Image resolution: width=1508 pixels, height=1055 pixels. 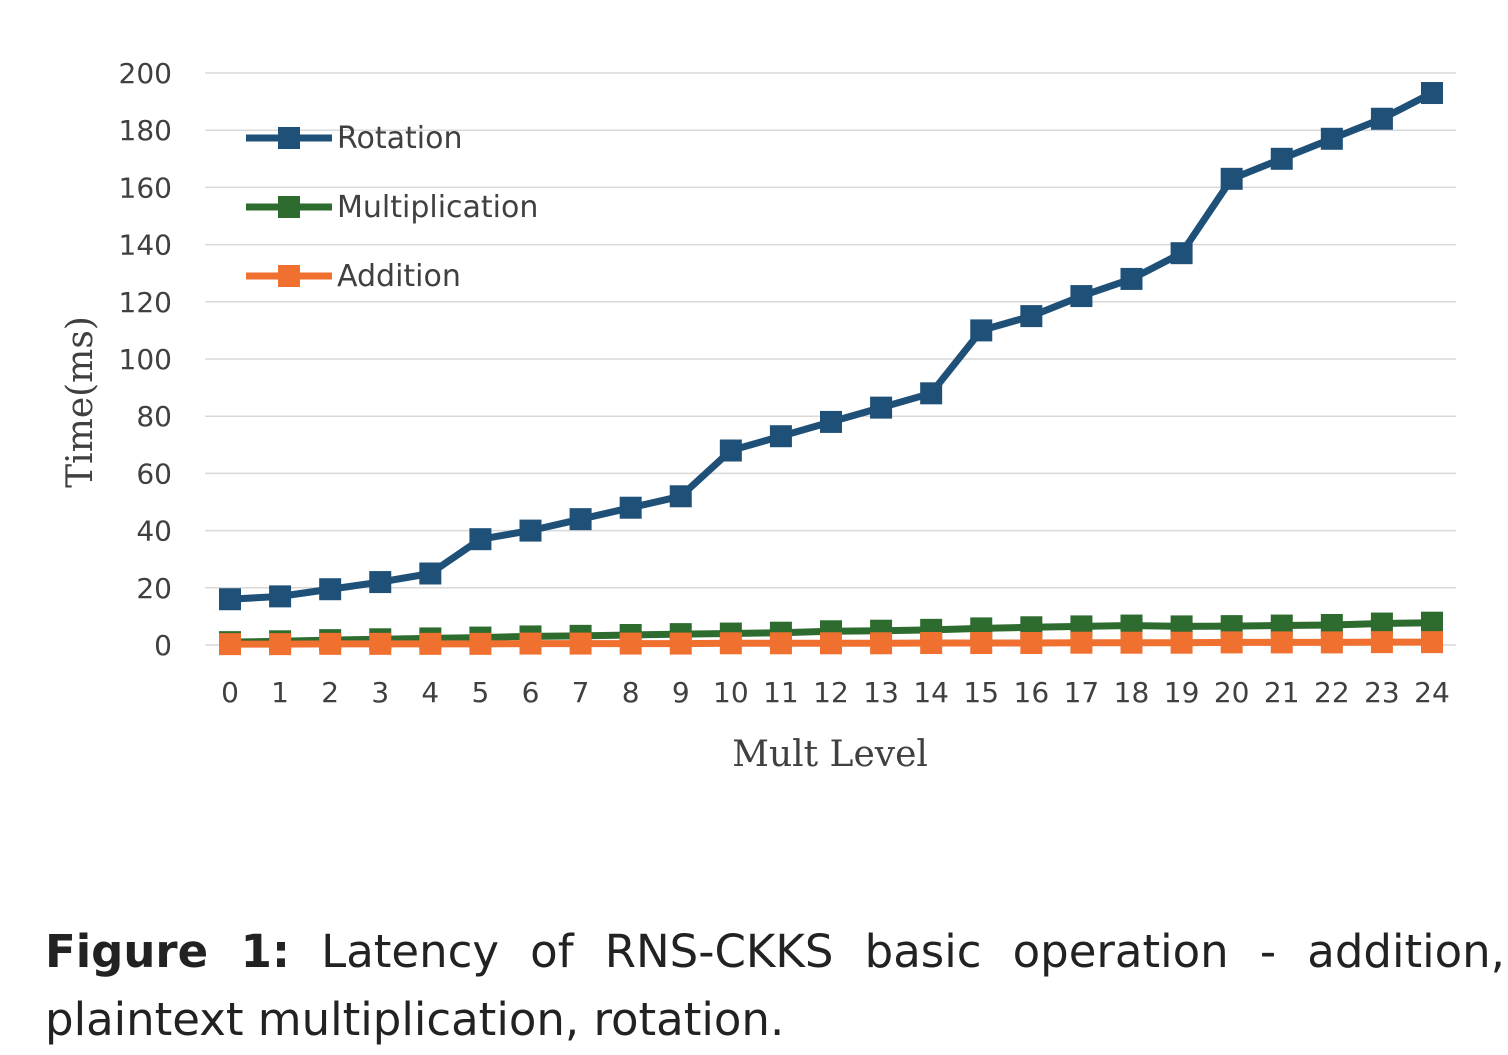 I want to click on y-tick-label: 0, so click(x=163, y=645).